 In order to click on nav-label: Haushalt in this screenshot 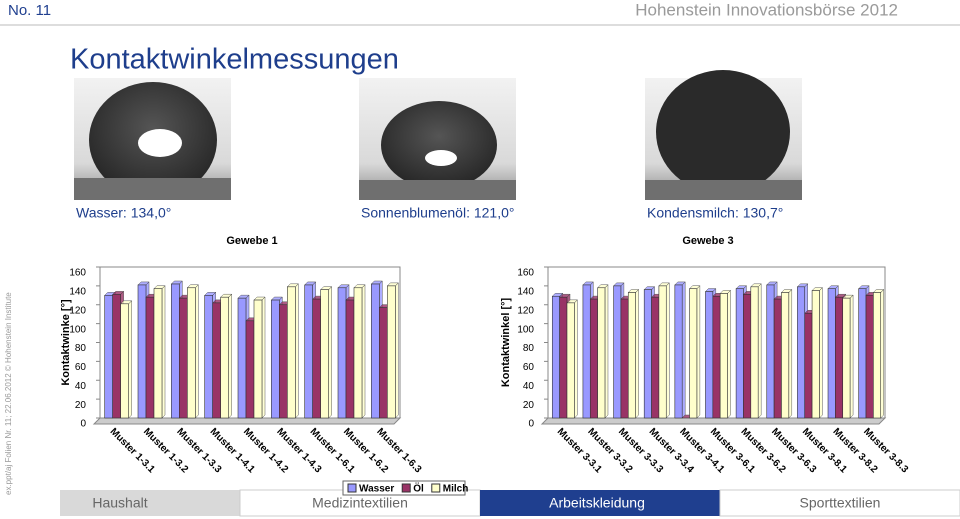, I will do `click(119, 503)`.